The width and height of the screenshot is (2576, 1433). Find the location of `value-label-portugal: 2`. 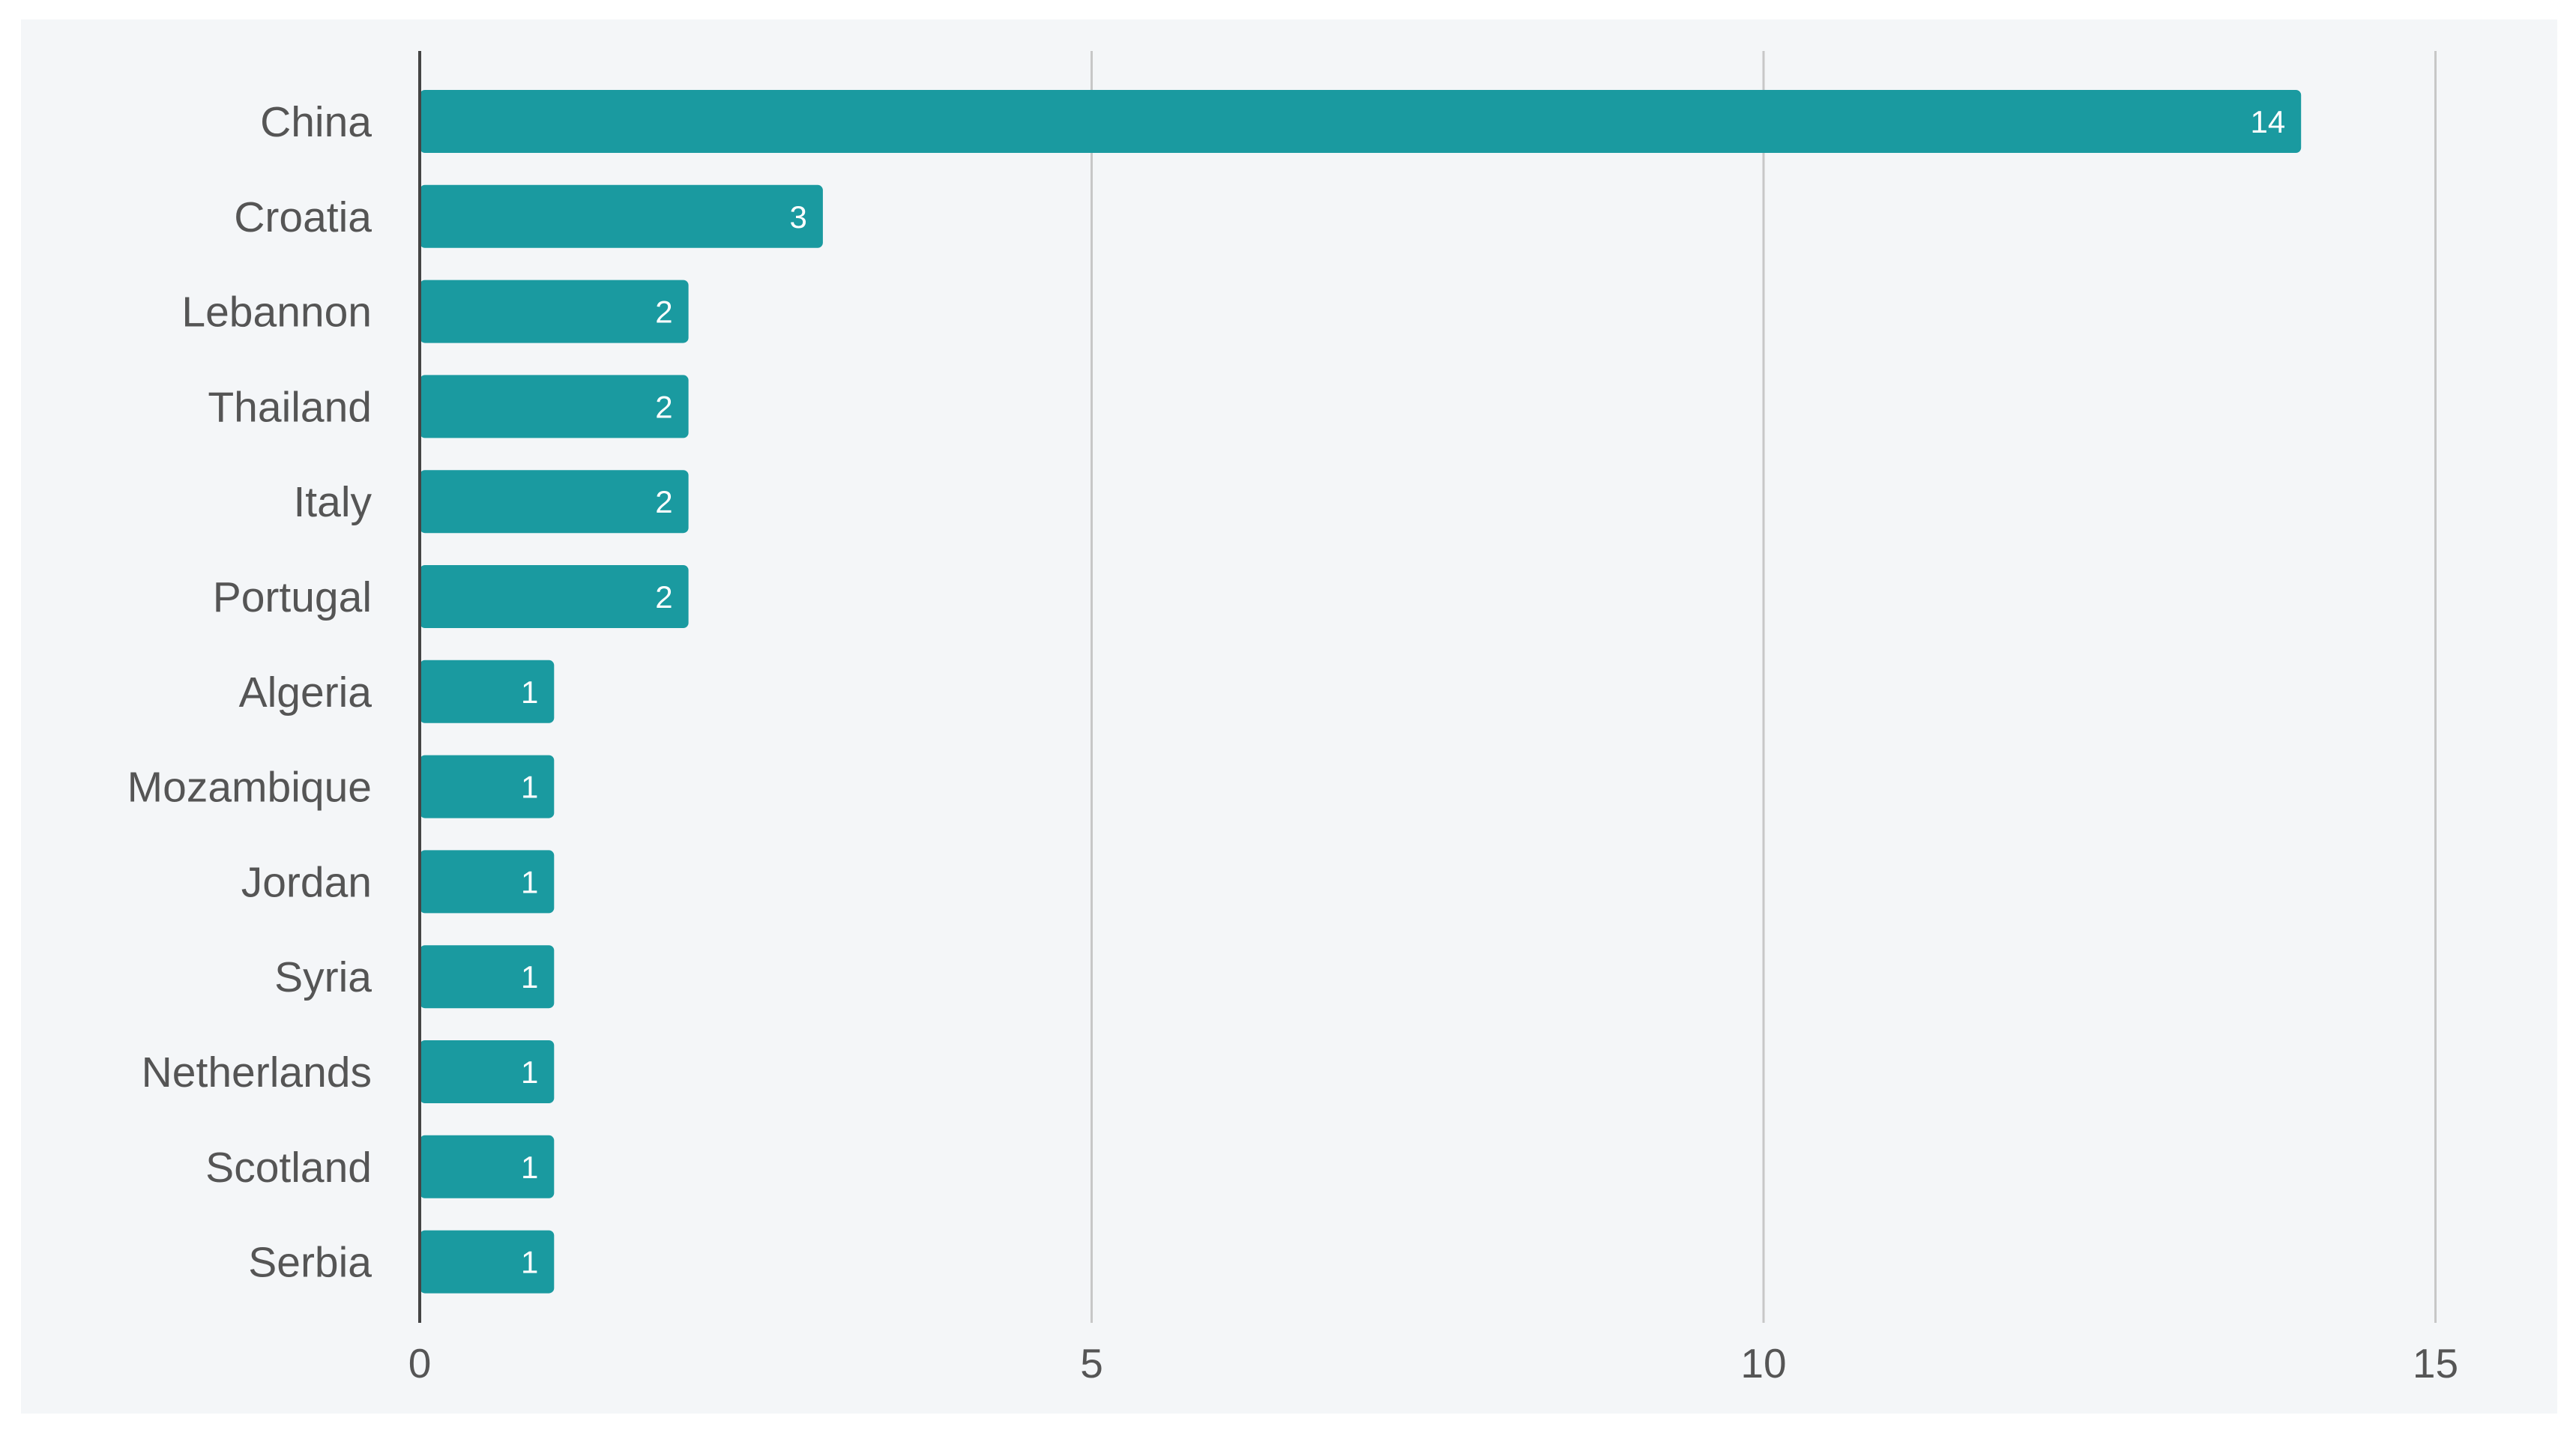

value-label-portugal: 2 is located at coordinates (664, 597).